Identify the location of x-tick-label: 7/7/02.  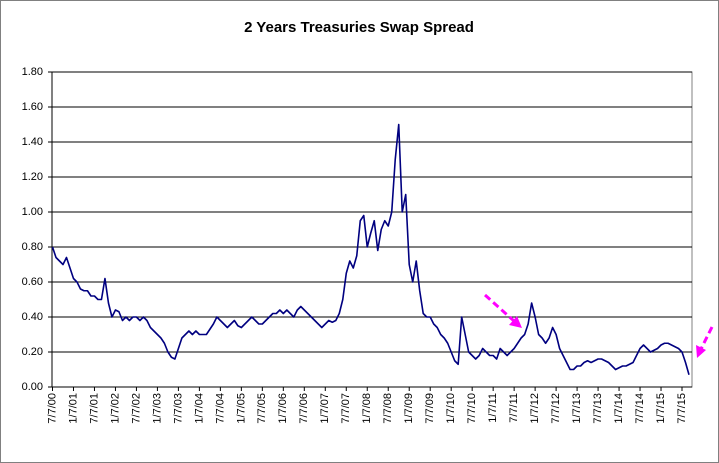
(136, 408).